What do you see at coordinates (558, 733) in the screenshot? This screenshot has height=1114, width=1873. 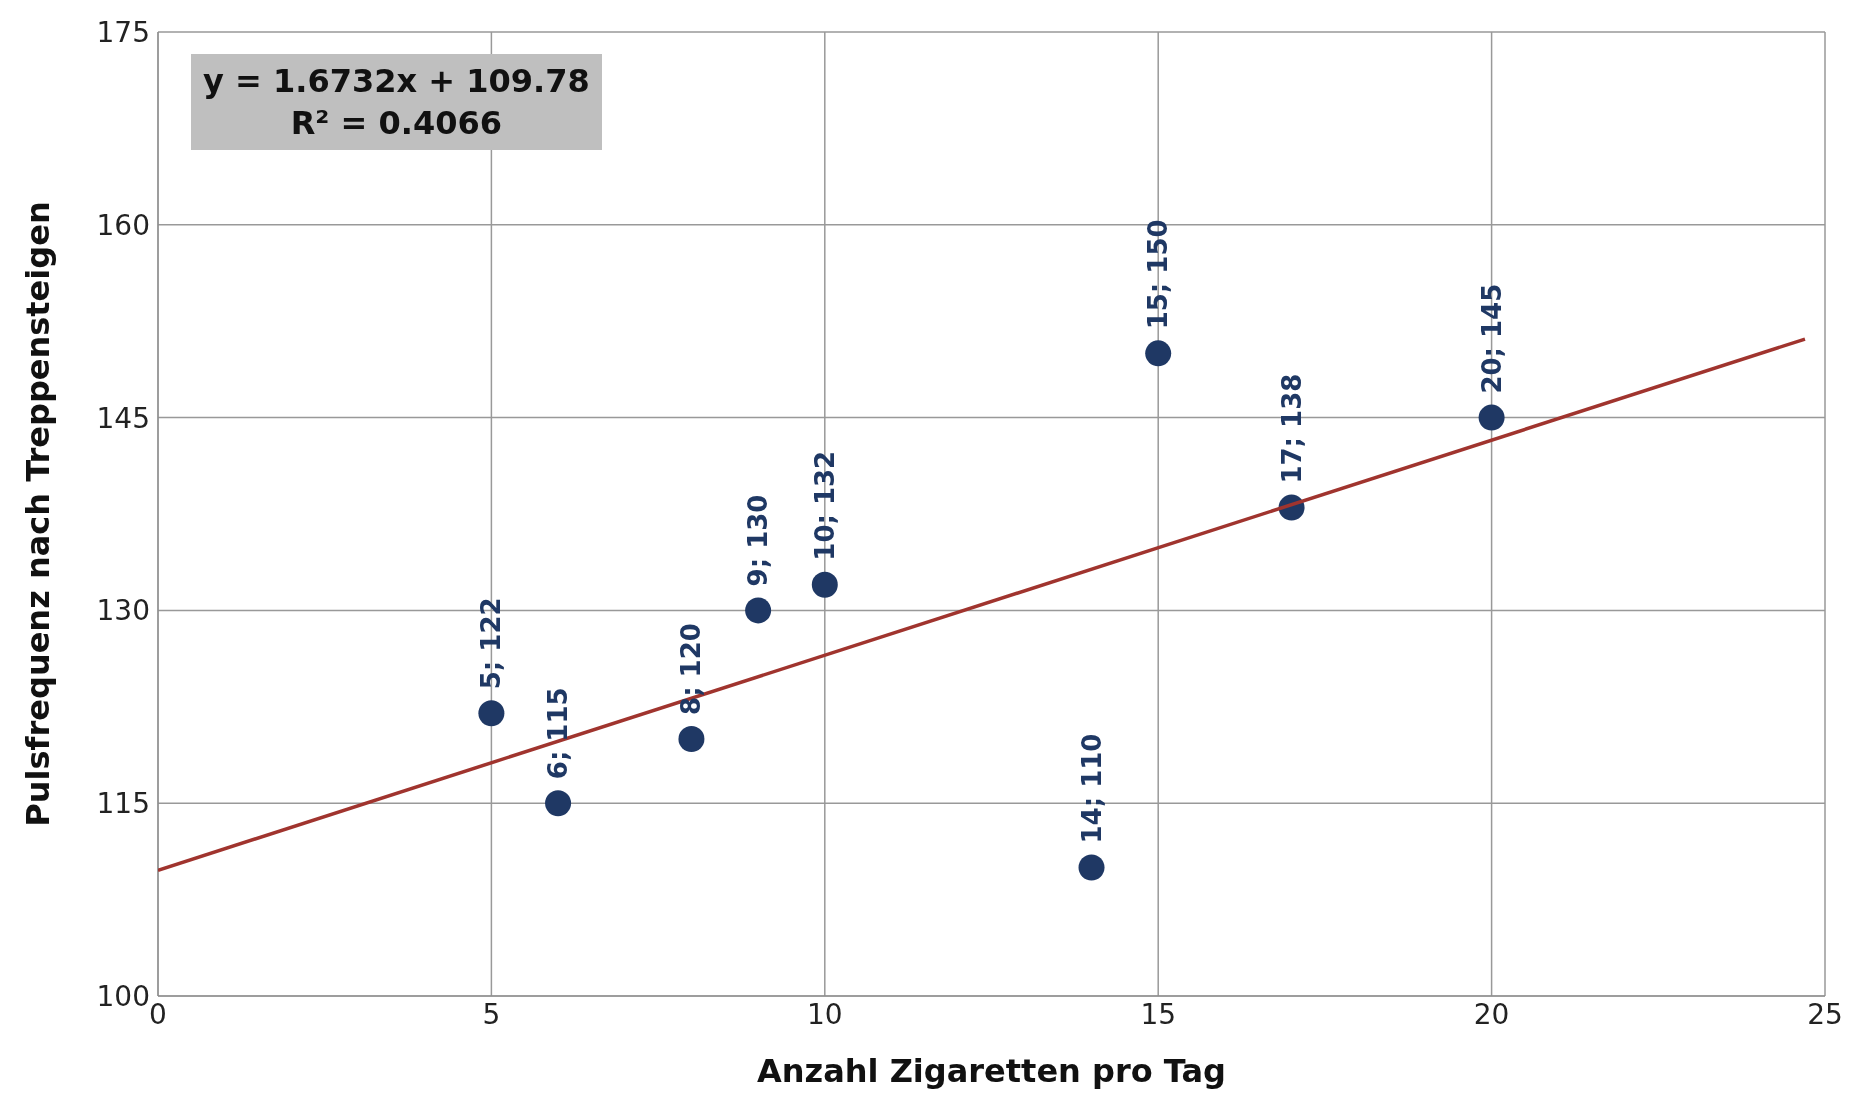 I see `data-label: 6; 115` at bounding box center [558, 733].